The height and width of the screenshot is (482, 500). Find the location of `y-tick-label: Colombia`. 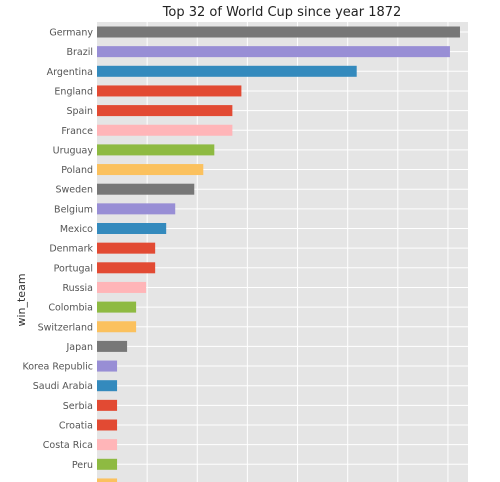

y-tick-label: Colombia is located at coordinates (70, 308).